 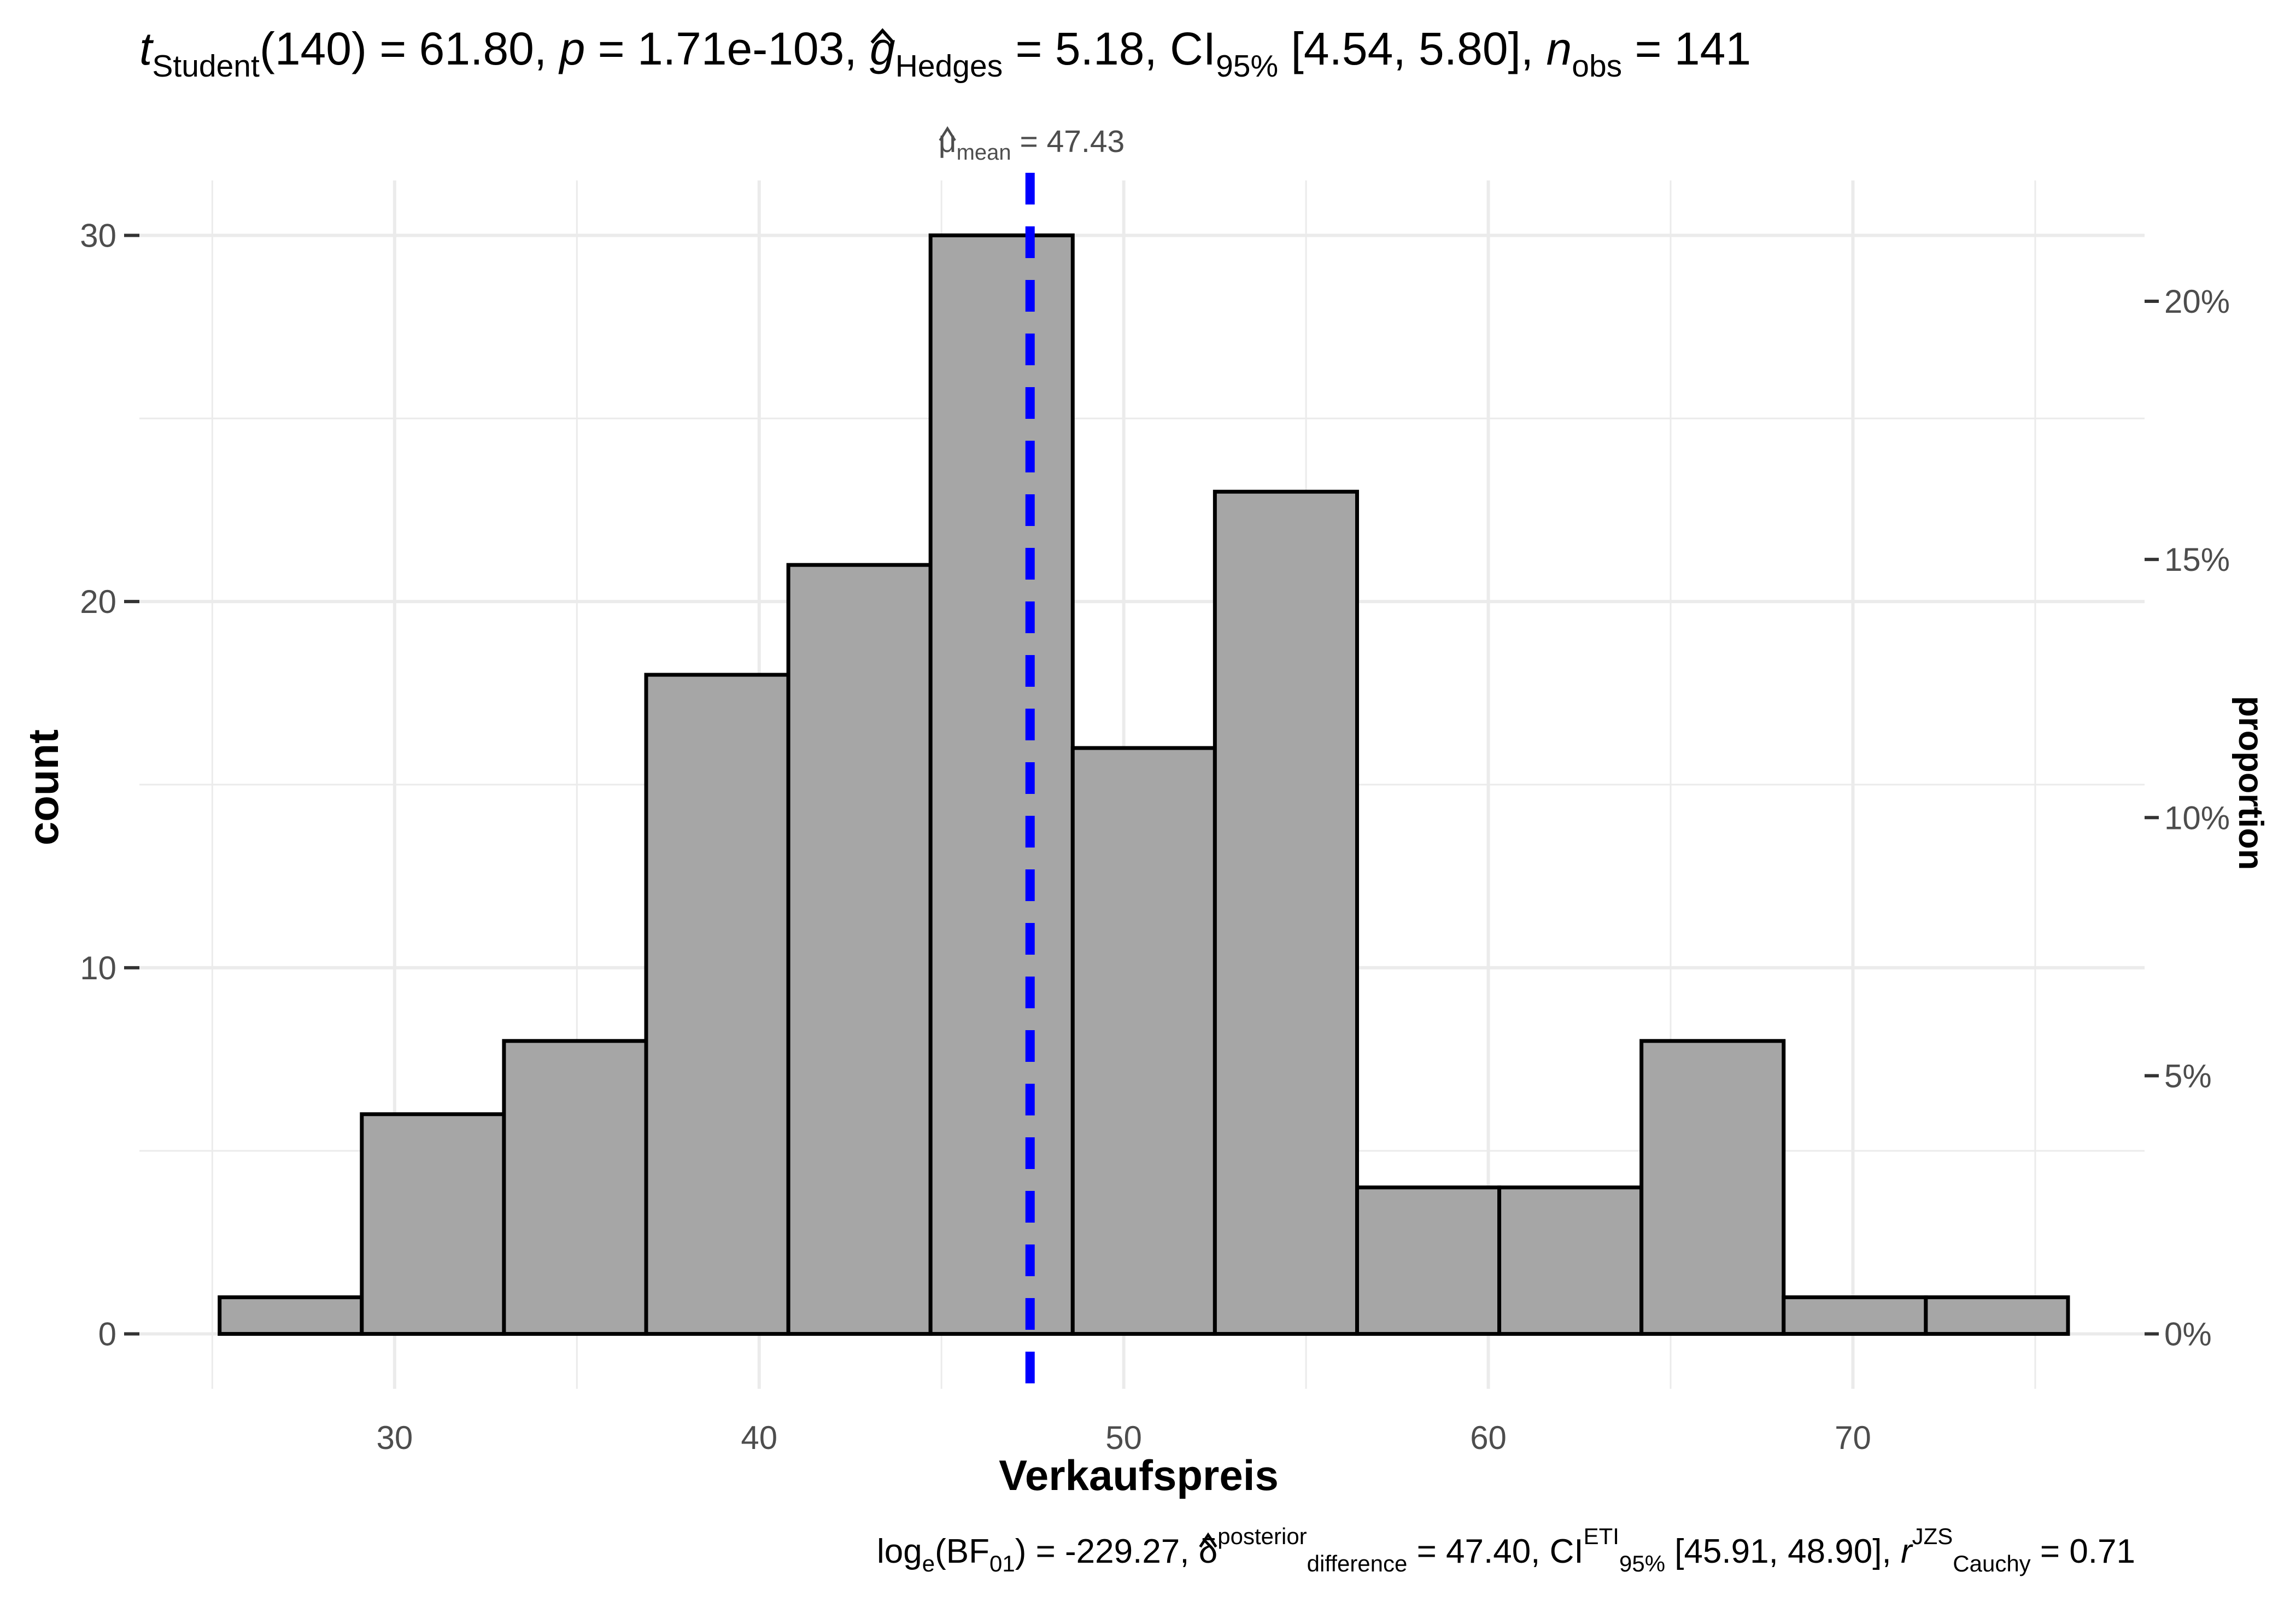 I want to click on x-axis-tick-label: 50, so click(x=1123, y=1437).